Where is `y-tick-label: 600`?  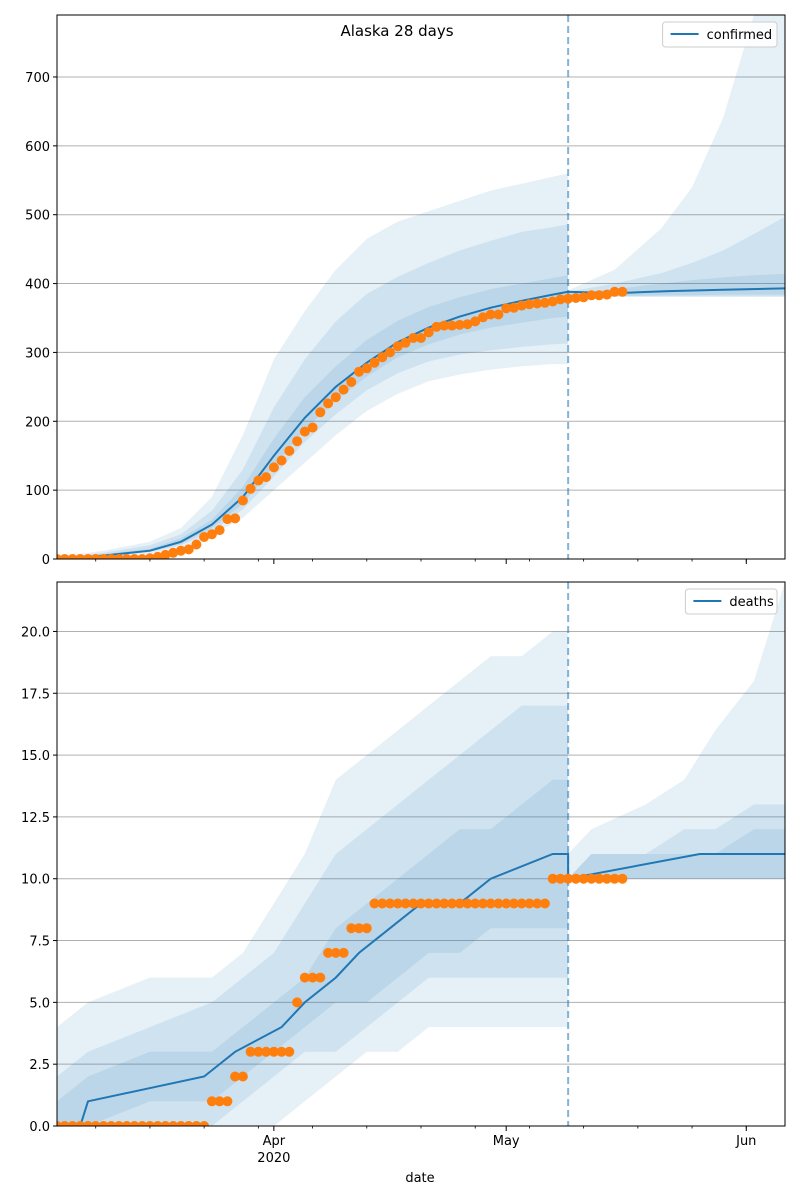 y-tick-label: 600 is located at coordinates (37, 147).